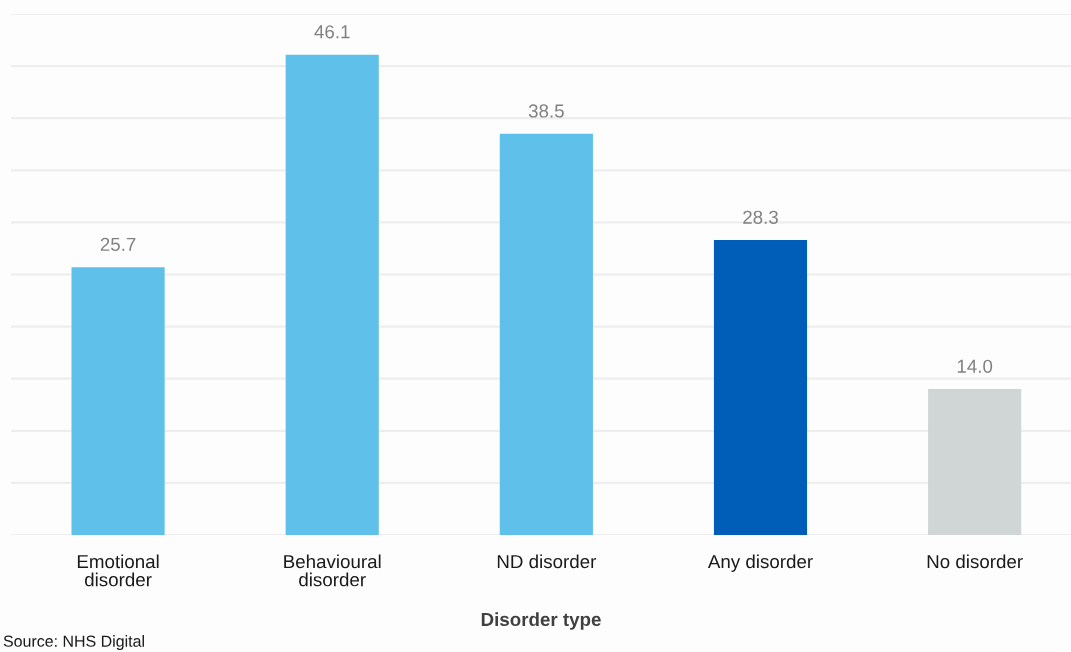 Image resolution: width=1071 pixels, height=652 pixels. Describe the element at coordinates (546, 111) in the screenshot. I see `data-label: 38.5` at that location.